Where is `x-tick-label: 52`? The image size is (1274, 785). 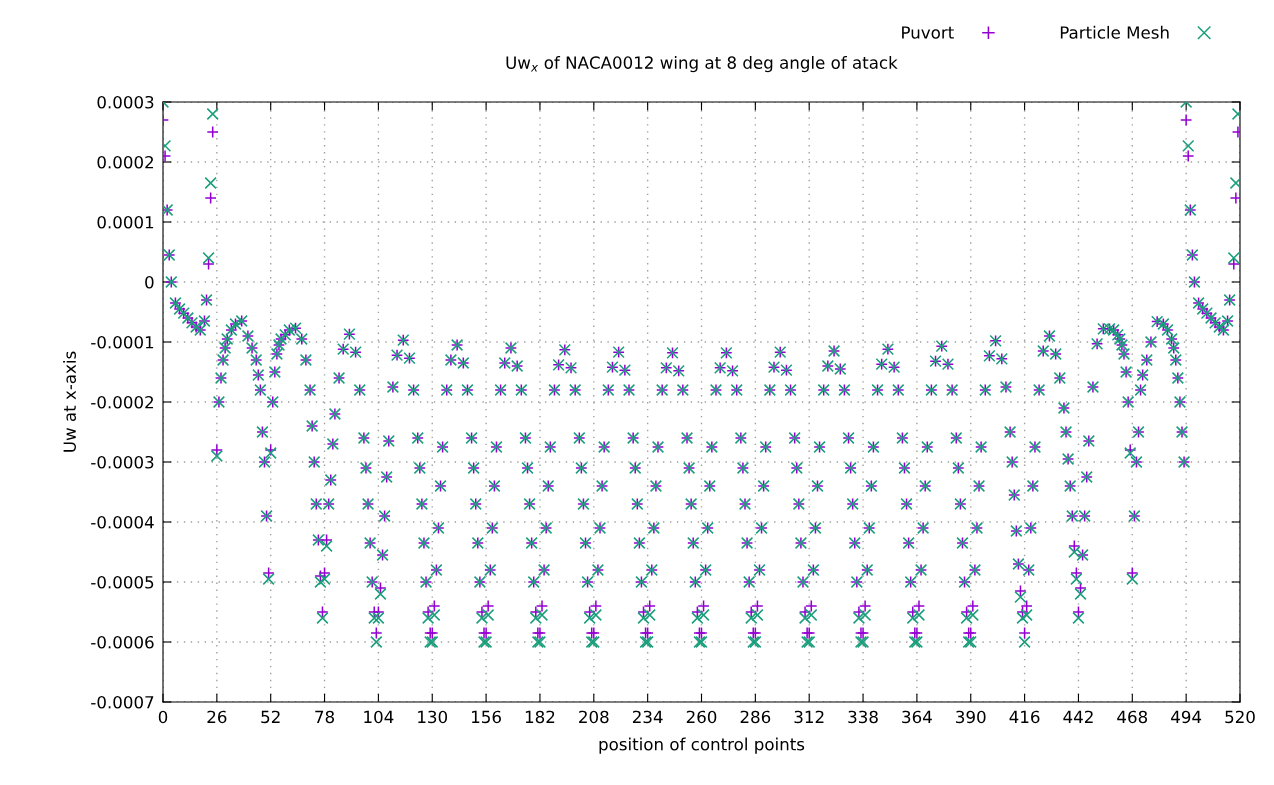
x-tick-label: 52 is located at coordinates (270, 717).